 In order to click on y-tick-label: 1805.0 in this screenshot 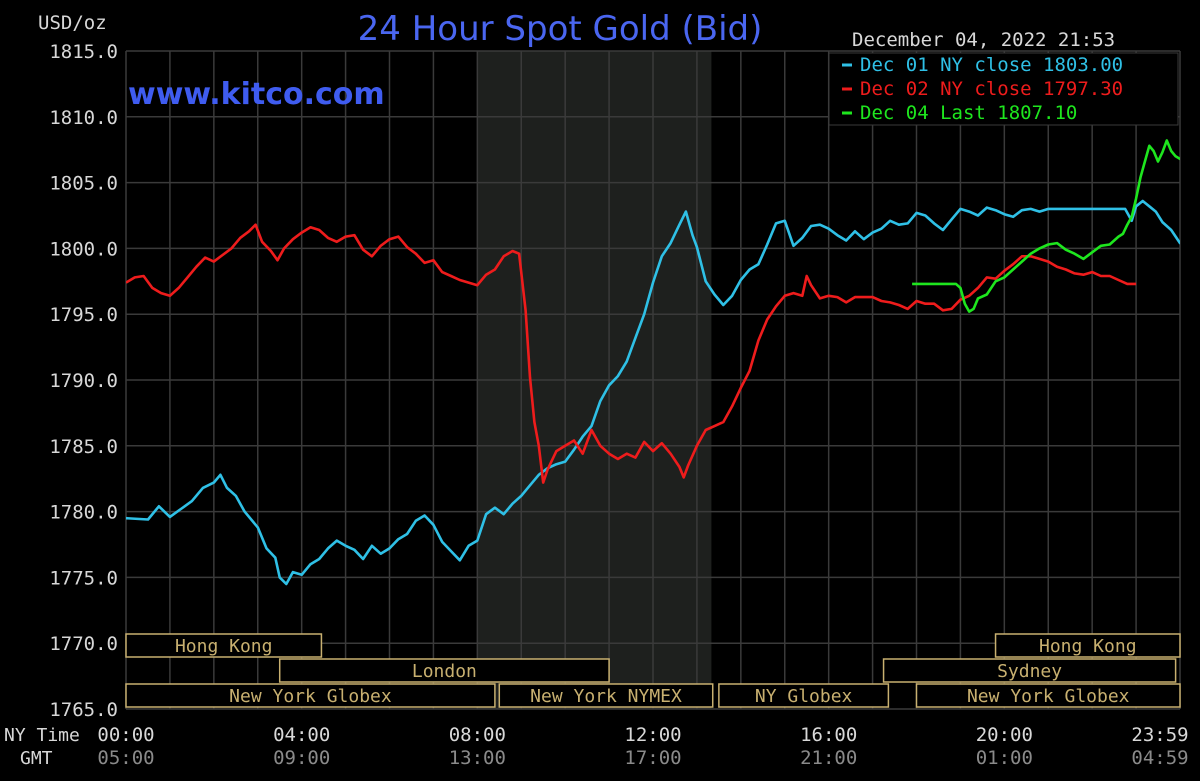, I will do `click(83, 184)`.